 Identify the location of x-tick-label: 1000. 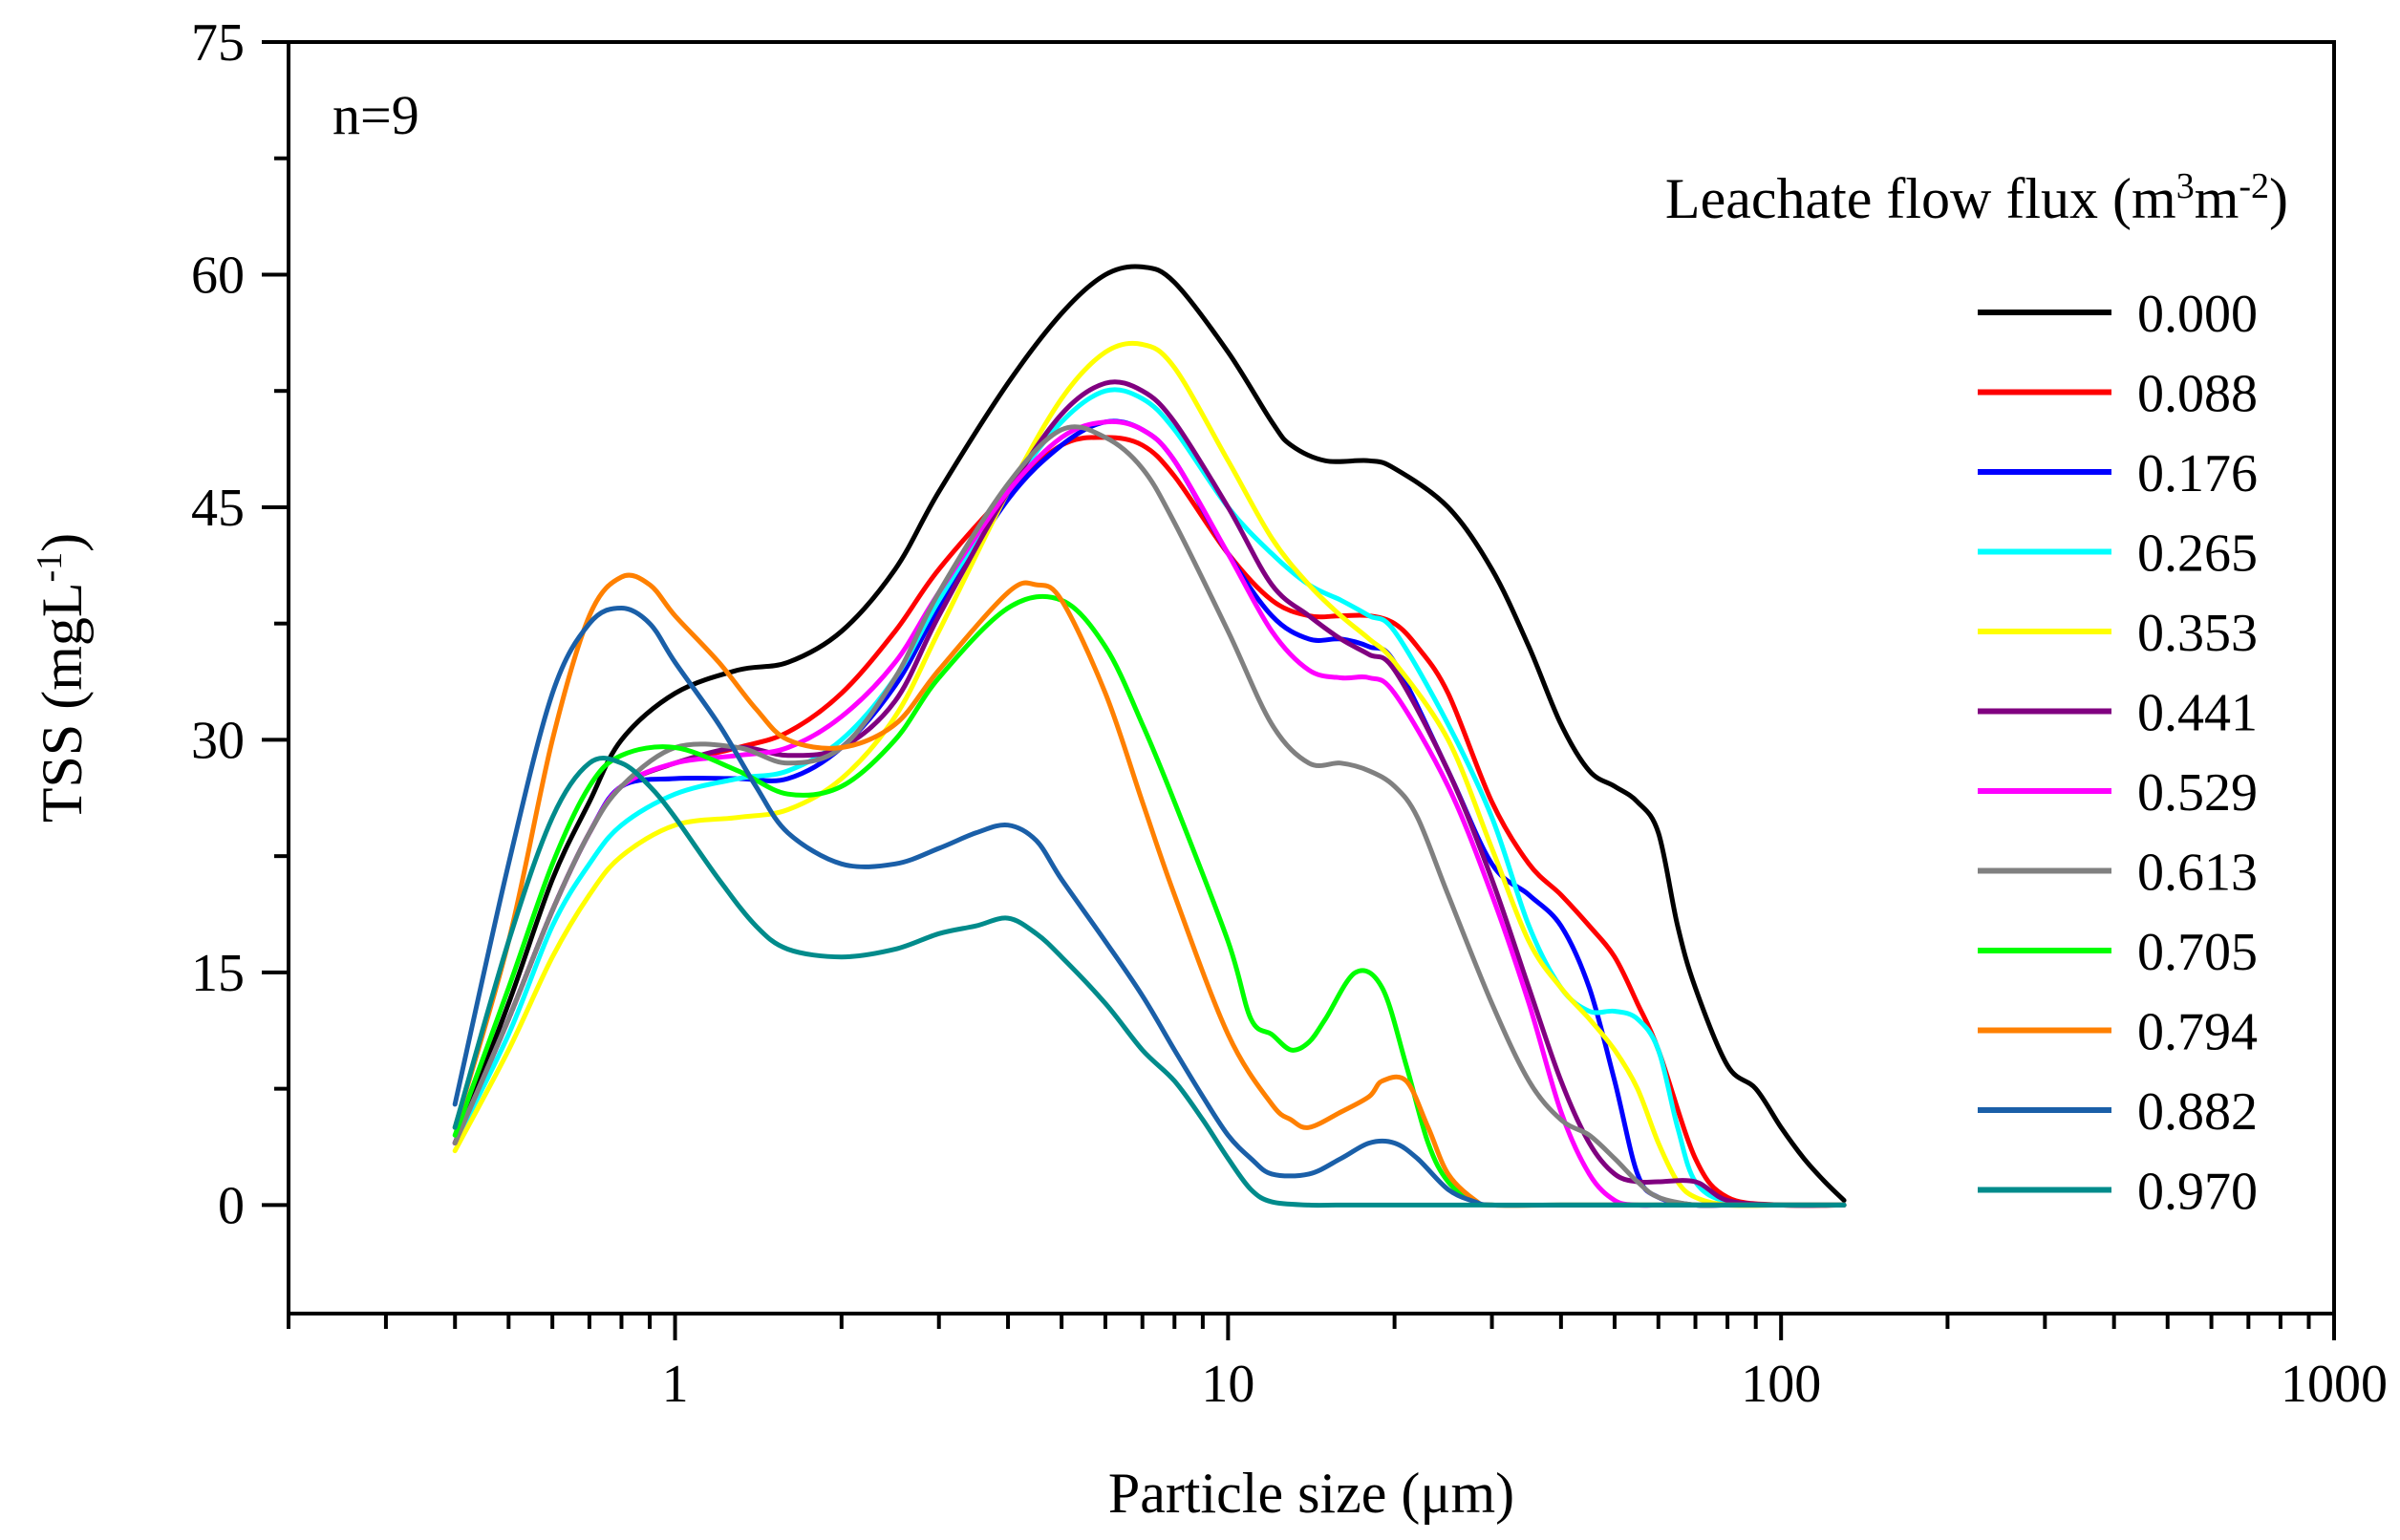
(2334, 1384).